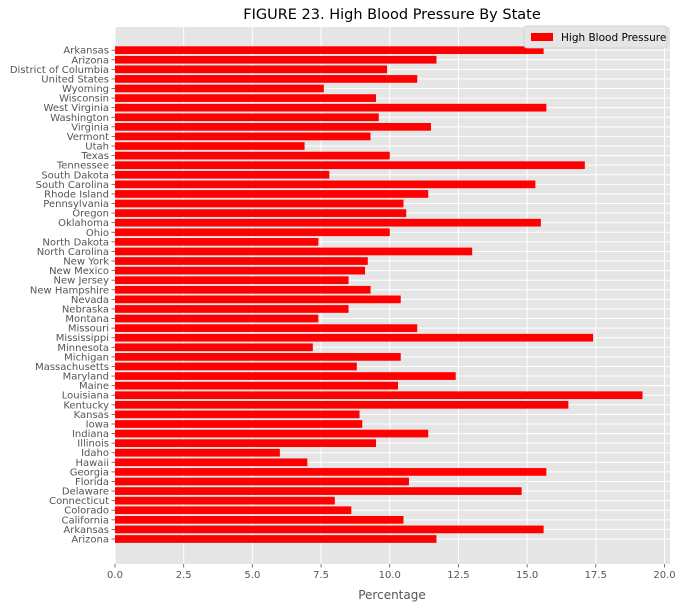 The height and width of the screenshot is (613, 685). What do you see at coordinates (86, 405) in the screenshot?
I see `y-tick-label: Kentucky` at bounding box center [86, 405].